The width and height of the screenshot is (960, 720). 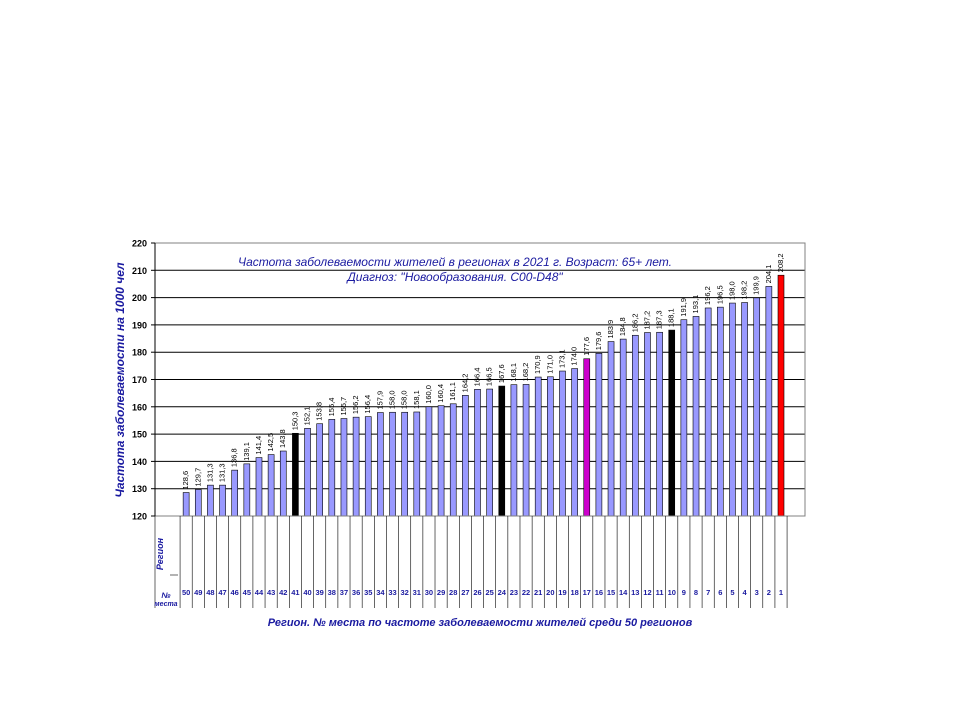 What do you see at coordinates (696, 592) in the screenshot?
I see `rank-label: 8` at bounding box center [696, 592].